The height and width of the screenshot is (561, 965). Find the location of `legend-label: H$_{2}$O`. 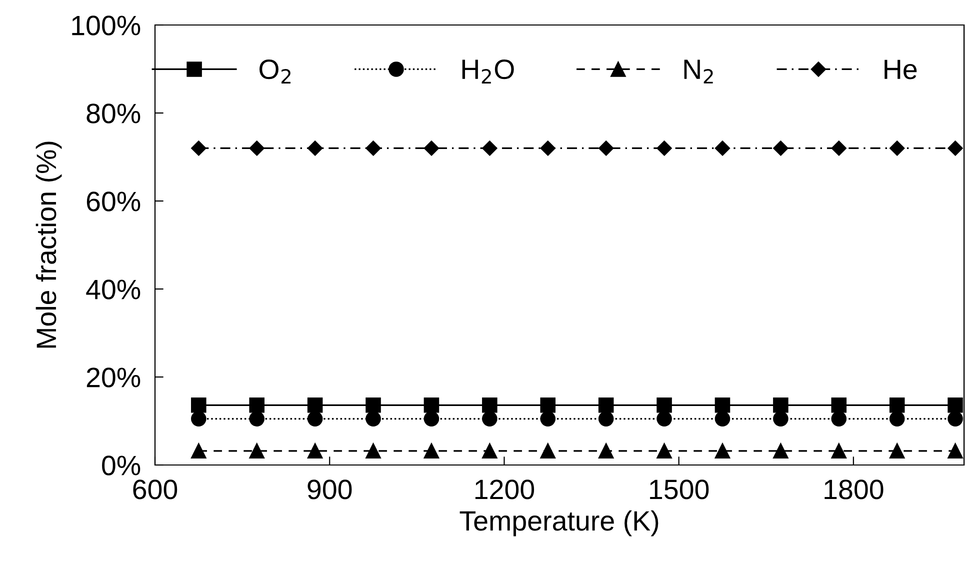

legend-label: H$_{2}$O is located at coordinates (488, 71).